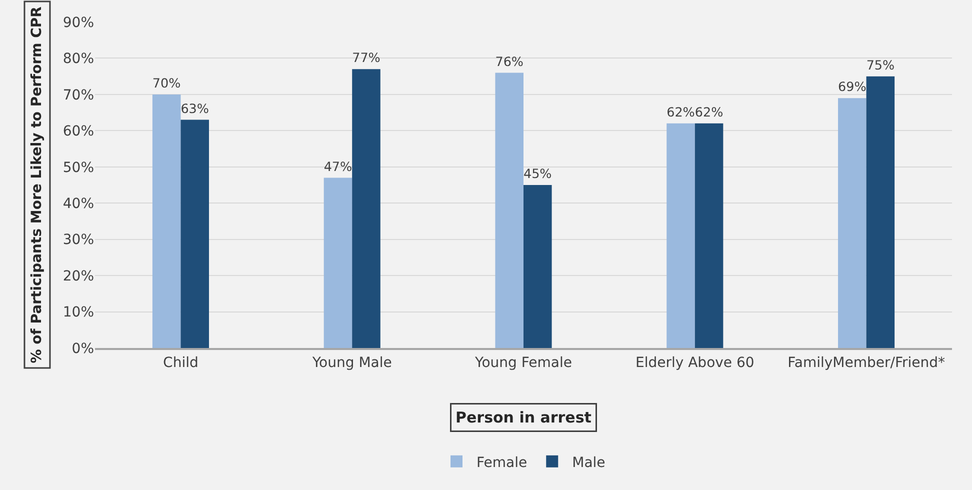 This screenshot has width=972, height=490. Describe the element at coordinates (78, 240) in the screenshot. I see `y-tick-label: 30%` at that location.